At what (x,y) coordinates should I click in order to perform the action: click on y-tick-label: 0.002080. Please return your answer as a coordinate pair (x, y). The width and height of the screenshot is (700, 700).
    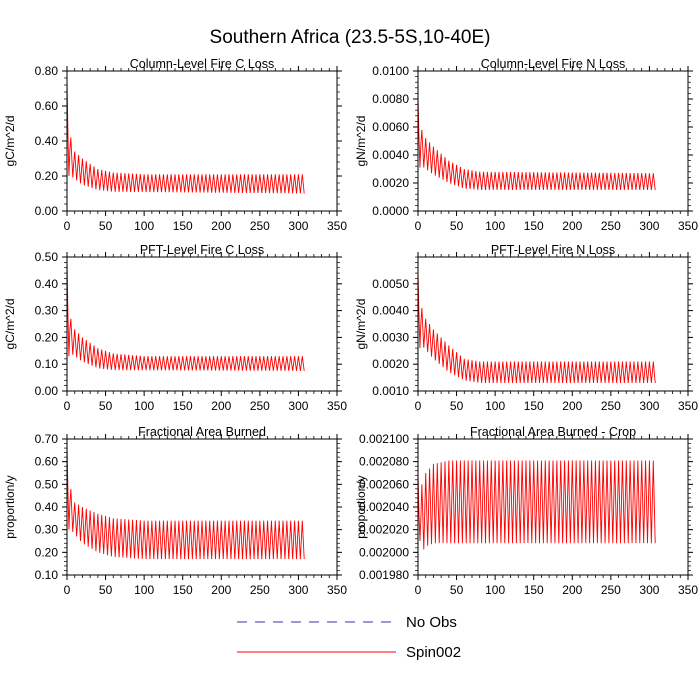
    Looking at the image, I should click on (384, 462).